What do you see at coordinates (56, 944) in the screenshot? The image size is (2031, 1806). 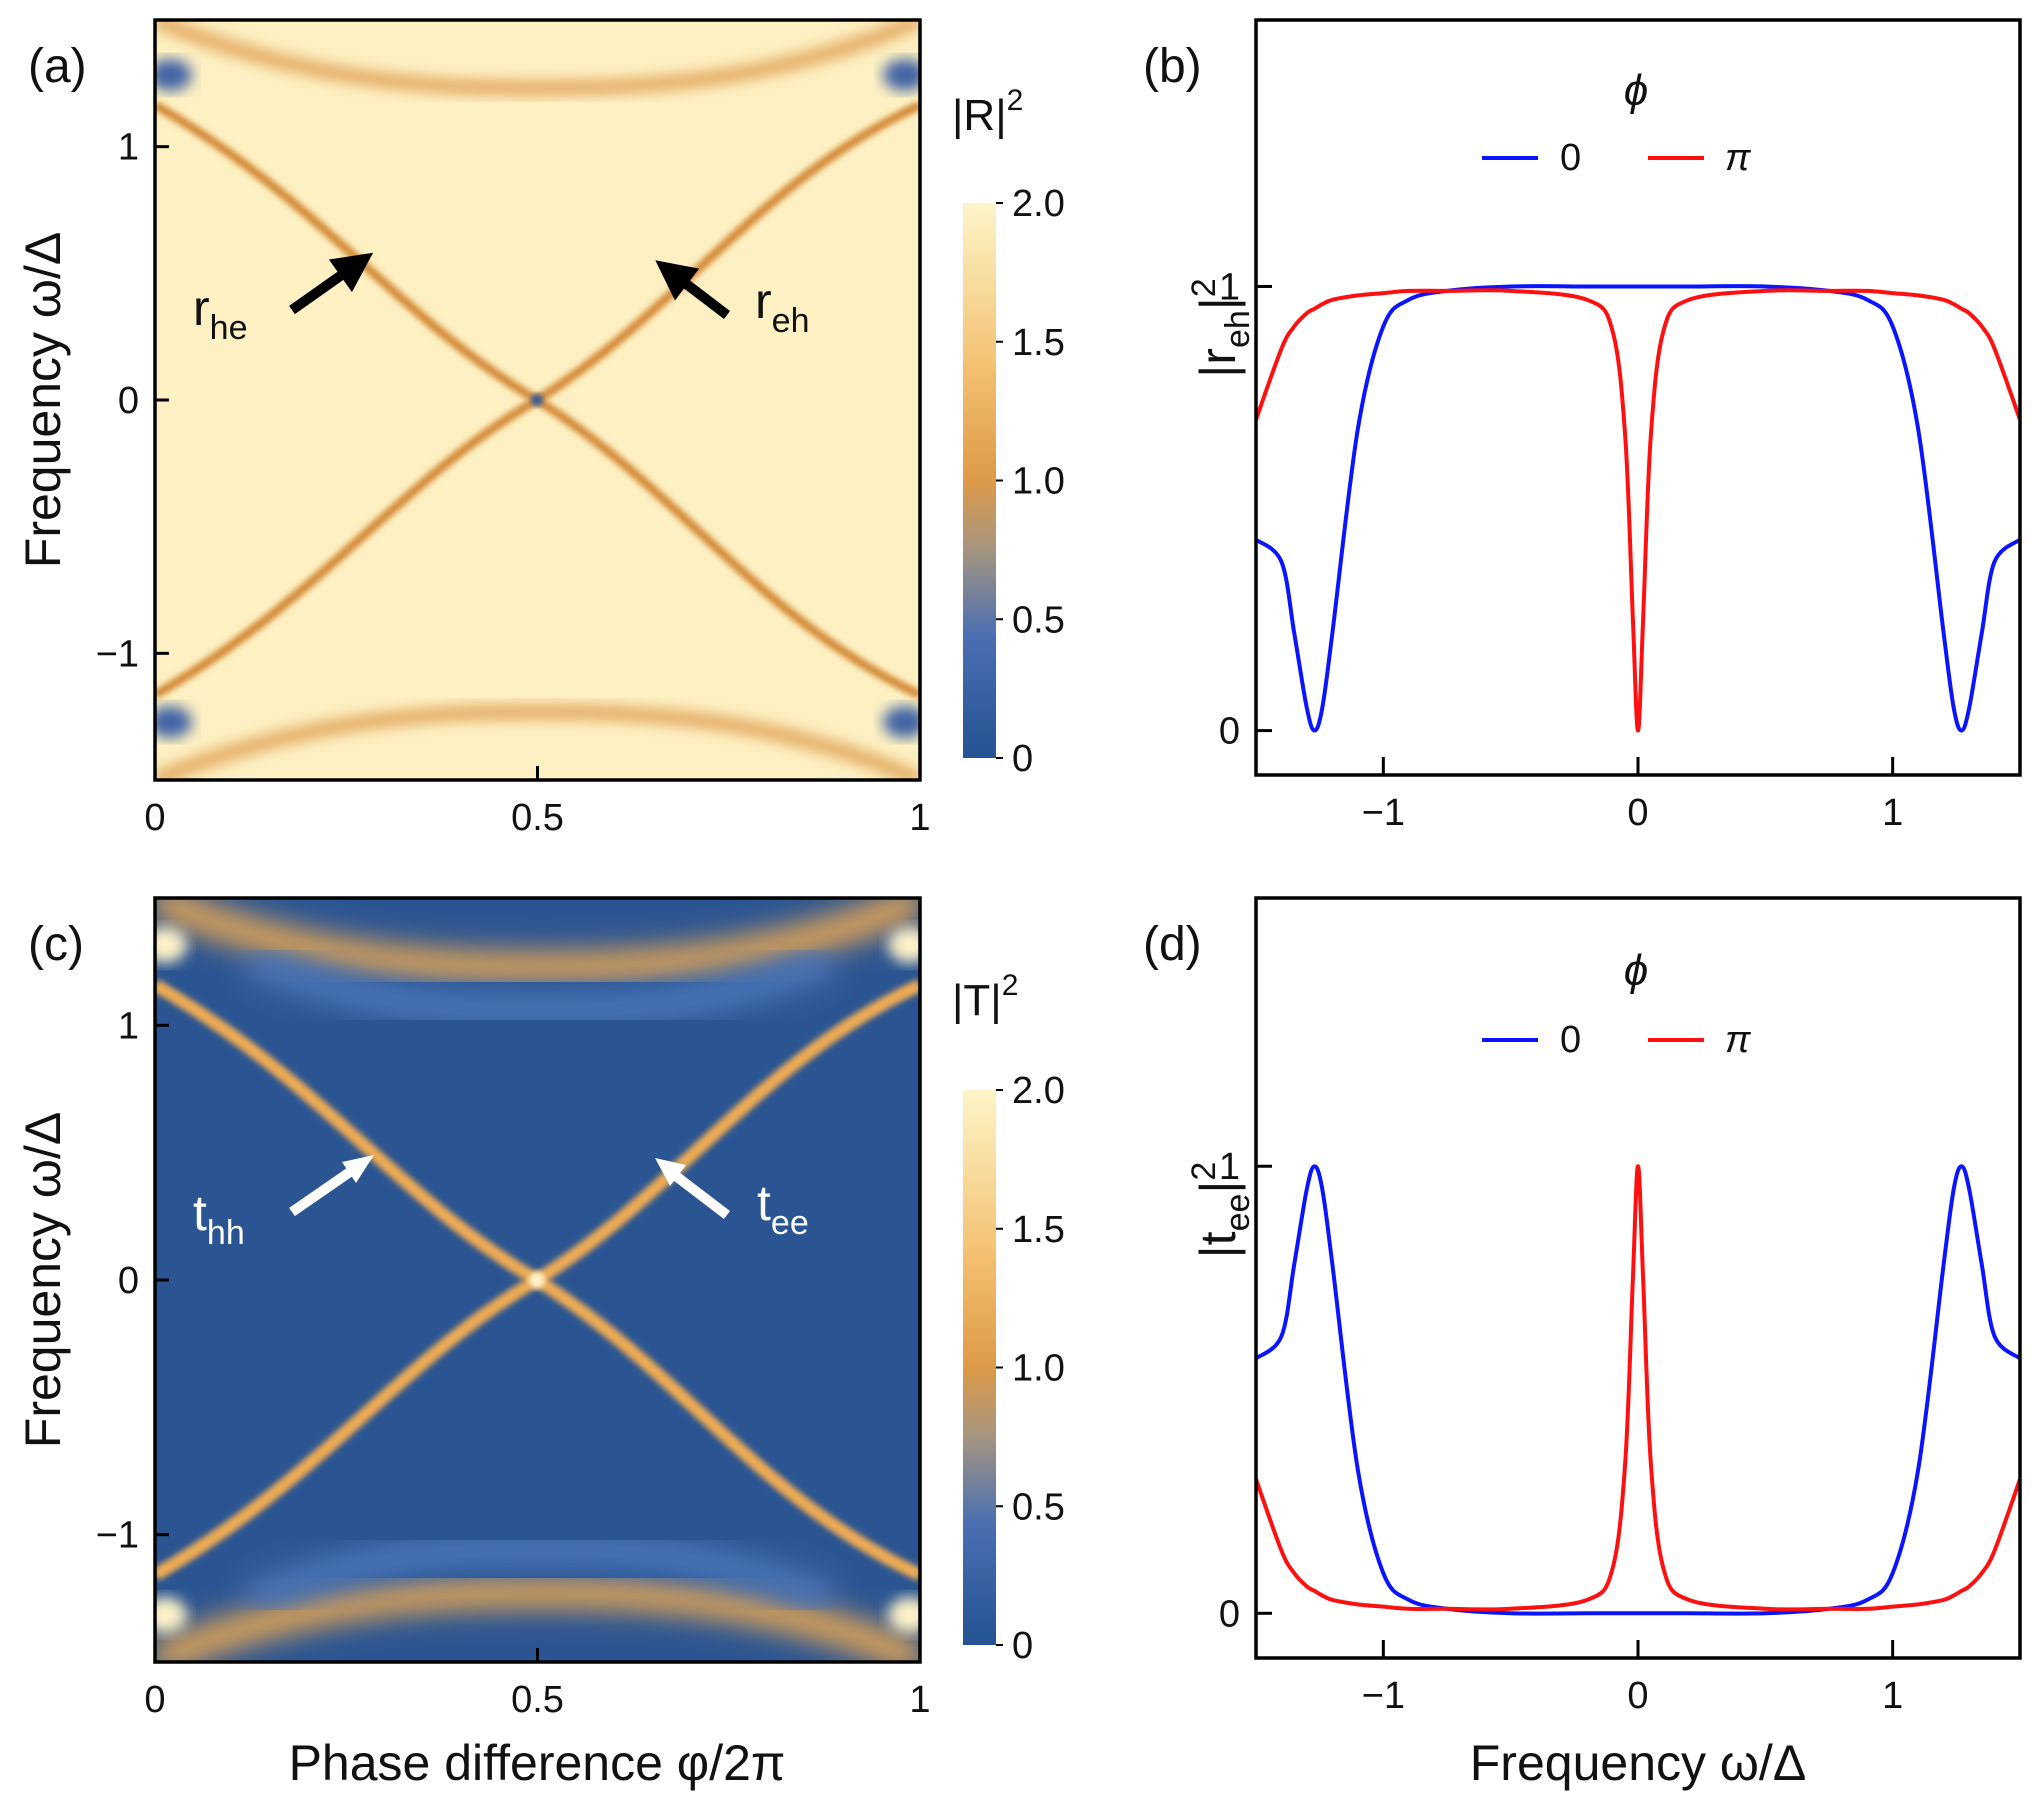 I see `panel-c-label: (c)` at bounding box center [56, 944].